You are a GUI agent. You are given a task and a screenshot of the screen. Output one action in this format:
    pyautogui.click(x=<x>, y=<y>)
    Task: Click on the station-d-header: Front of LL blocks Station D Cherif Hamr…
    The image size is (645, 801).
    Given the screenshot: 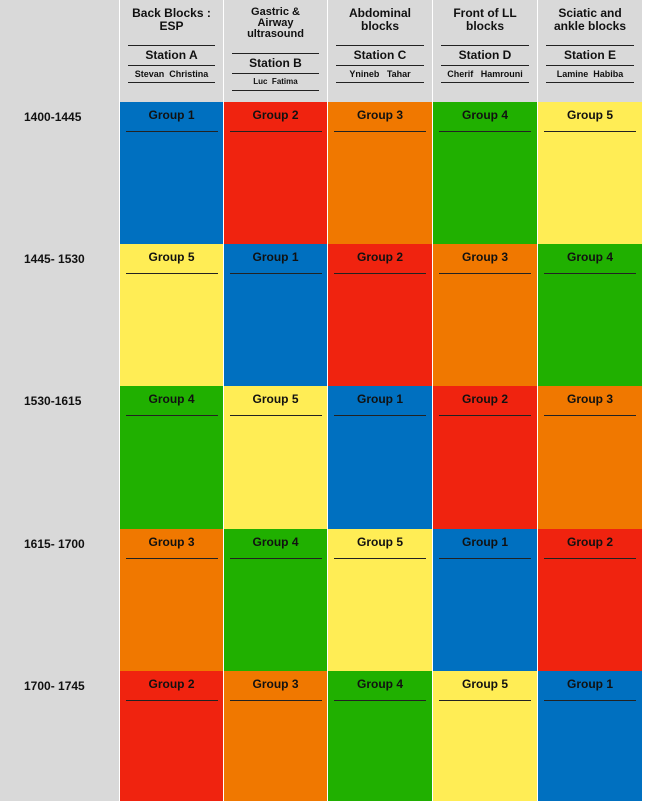 What is the action you would take?
    pyautogui.click(x=485, y=51)
    